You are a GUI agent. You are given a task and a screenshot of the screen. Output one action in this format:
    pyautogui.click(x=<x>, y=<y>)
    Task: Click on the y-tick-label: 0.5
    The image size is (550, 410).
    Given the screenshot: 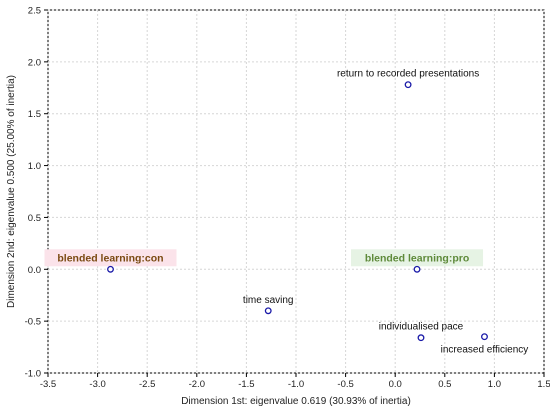 What is the action you would take?
    pyautogui.click(x=34, y=218)
    